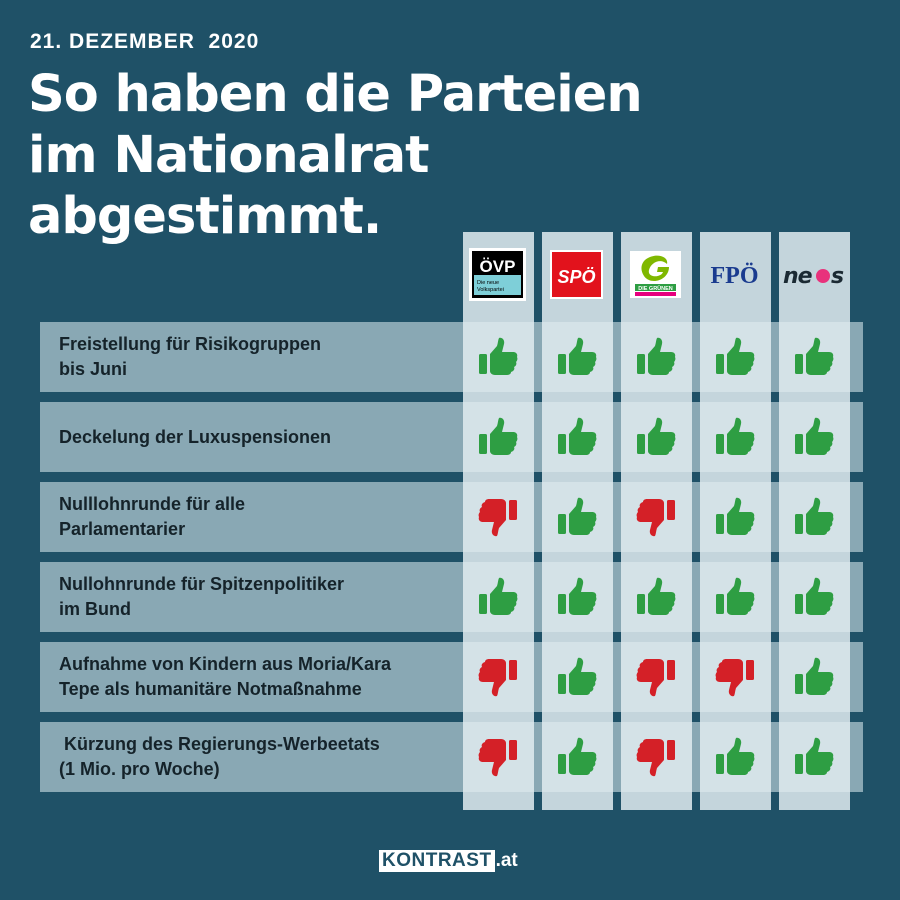  I want to click on motion-label: Nullohnrunde für Spitzenpolitiker im Bund, so click(259, 597).